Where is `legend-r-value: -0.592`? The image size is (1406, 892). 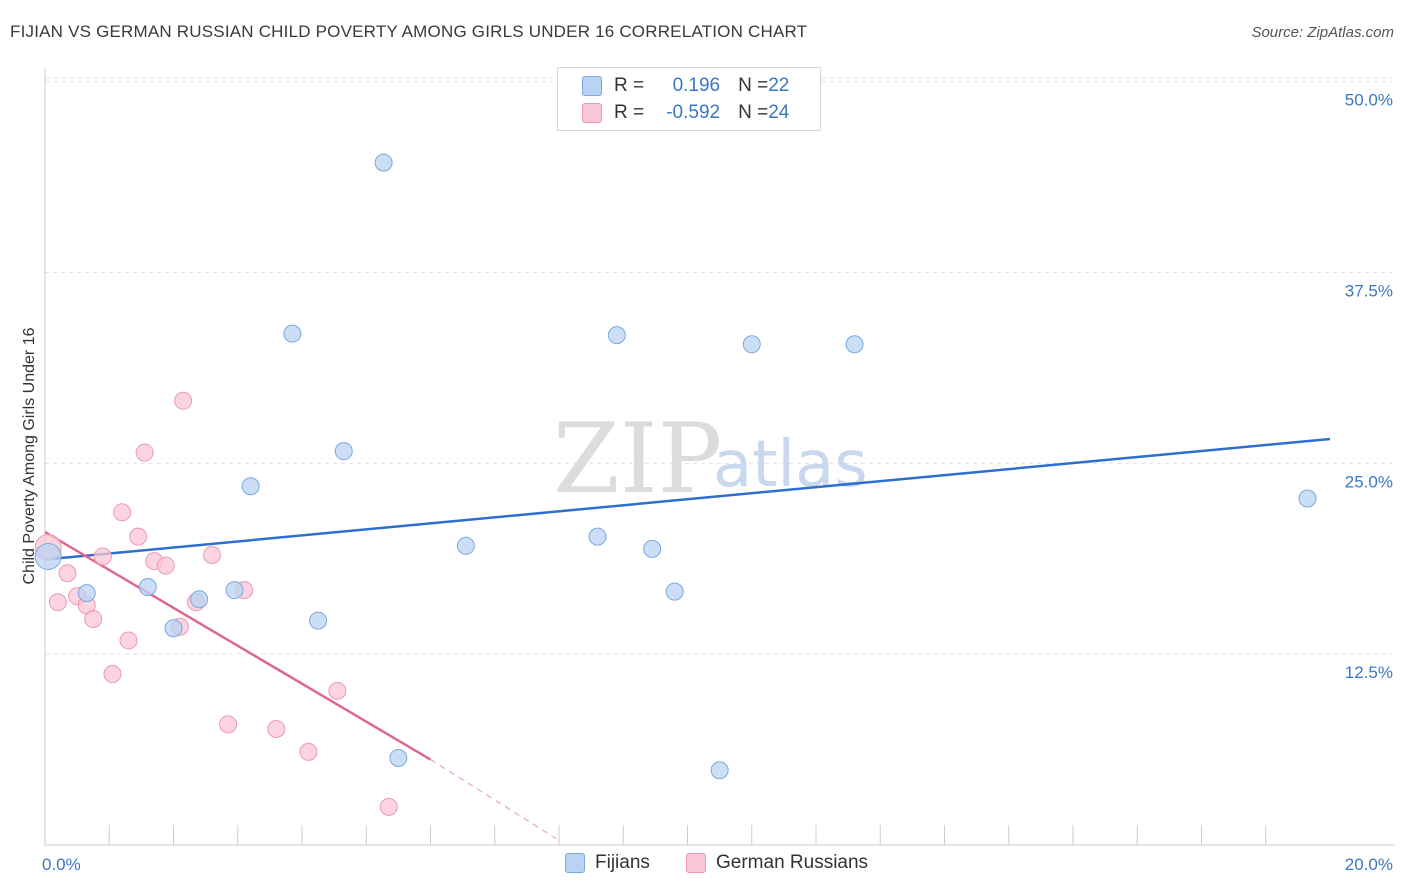 legend-r-value: -0.592 is located at coordinates (693, 112).